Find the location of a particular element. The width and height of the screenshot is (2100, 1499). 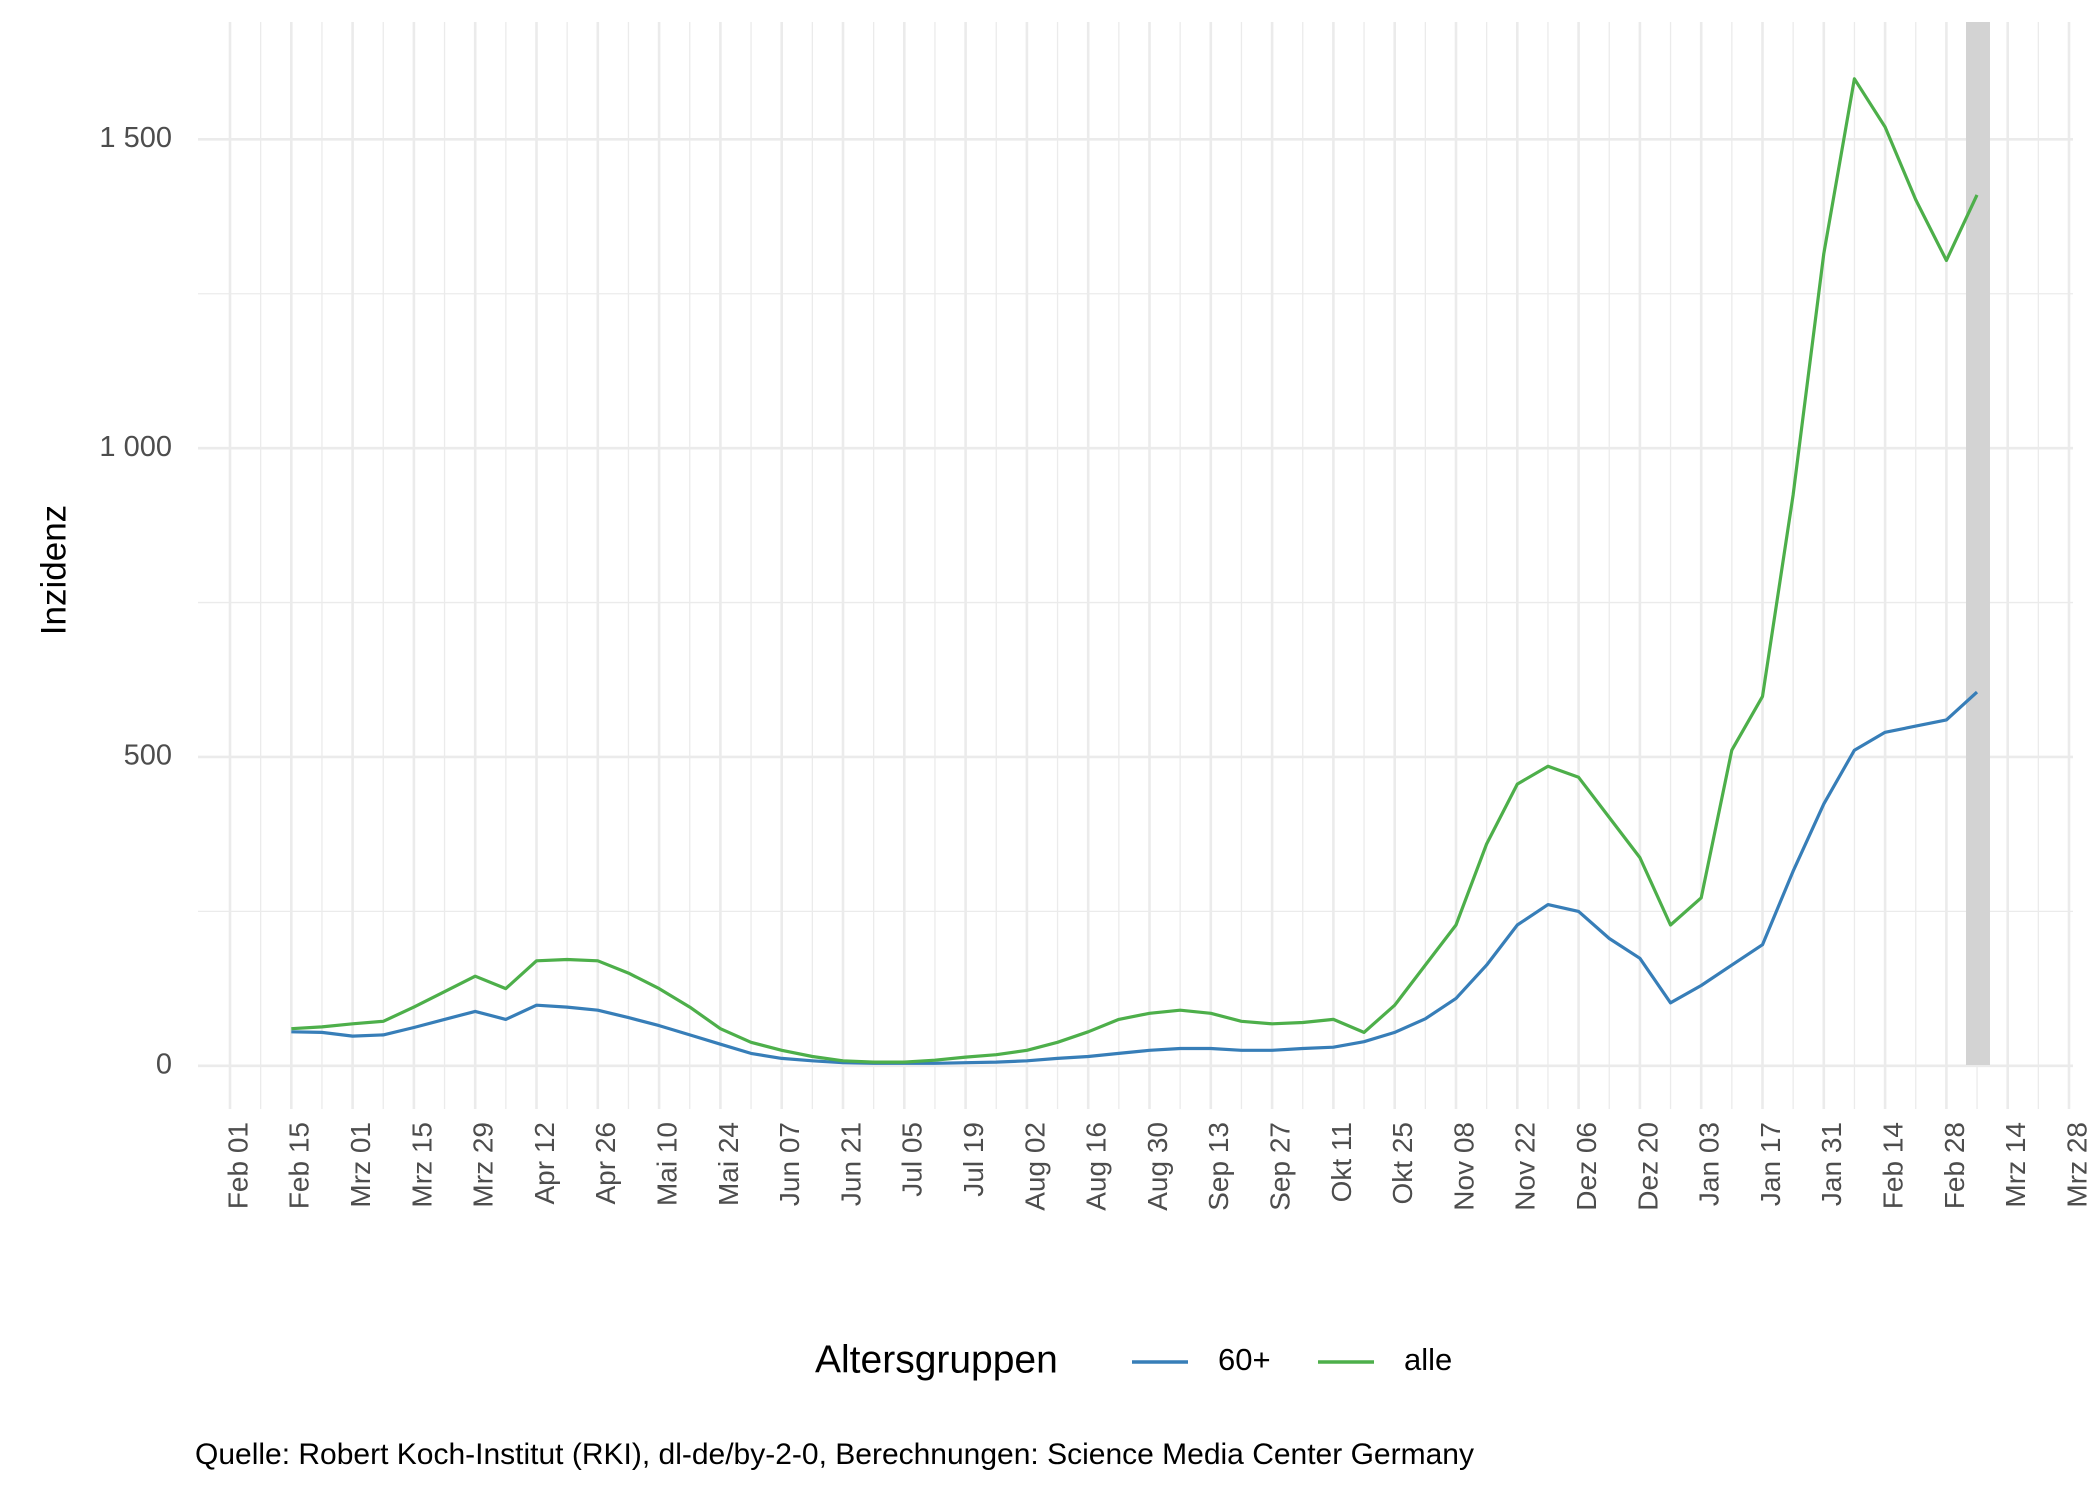

x-tick-label: Jan 31 is located at coordinates (1831, 1164).